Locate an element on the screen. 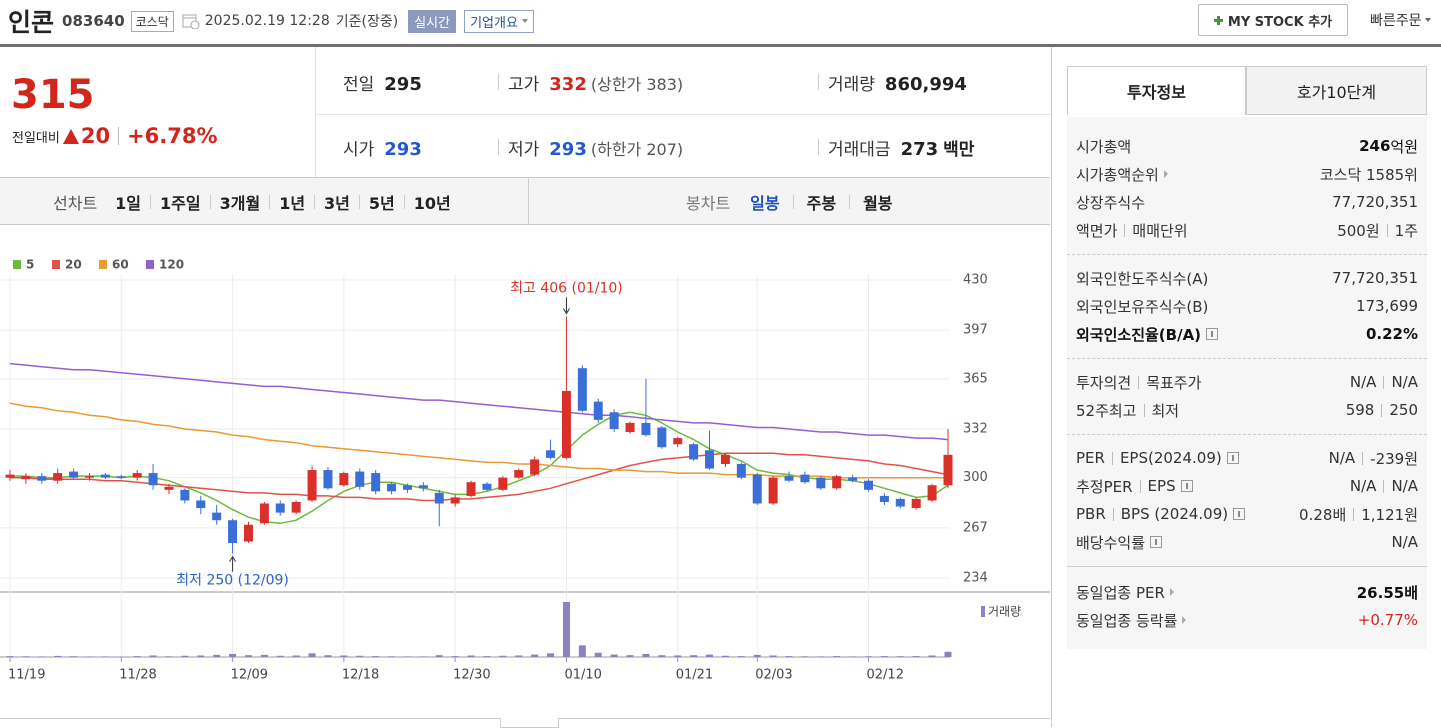 The width and height of the screenshot is (1441, 728). info-labels: 외국인보유주식수(B) is located at coordinates (1142, 306).